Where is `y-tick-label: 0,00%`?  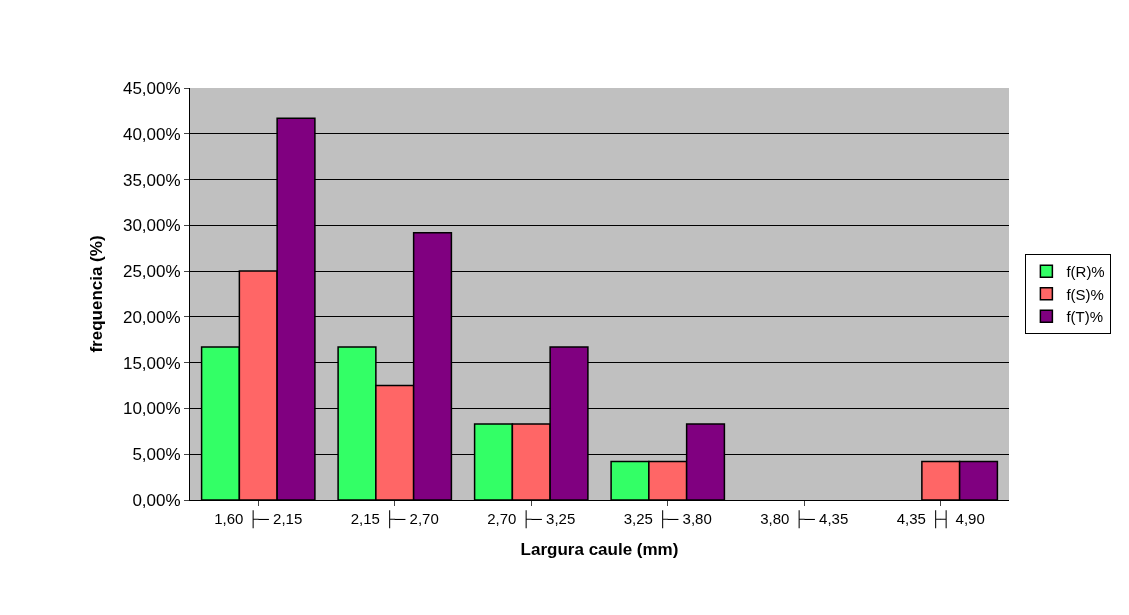
y-tick-label: 0,00% is located at coordinates (156, 500).